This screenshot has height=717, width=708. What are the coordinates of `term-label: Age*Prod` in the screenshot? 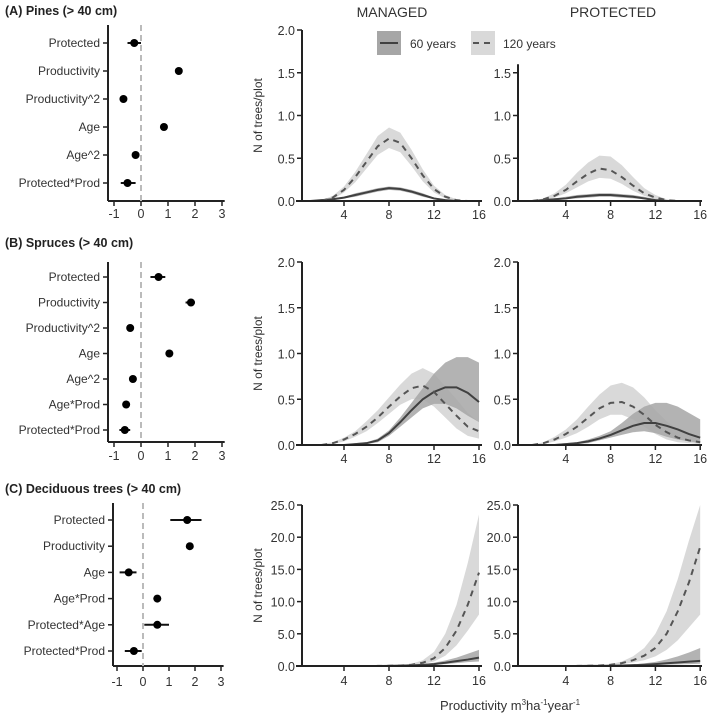 It's located at (74, 405).